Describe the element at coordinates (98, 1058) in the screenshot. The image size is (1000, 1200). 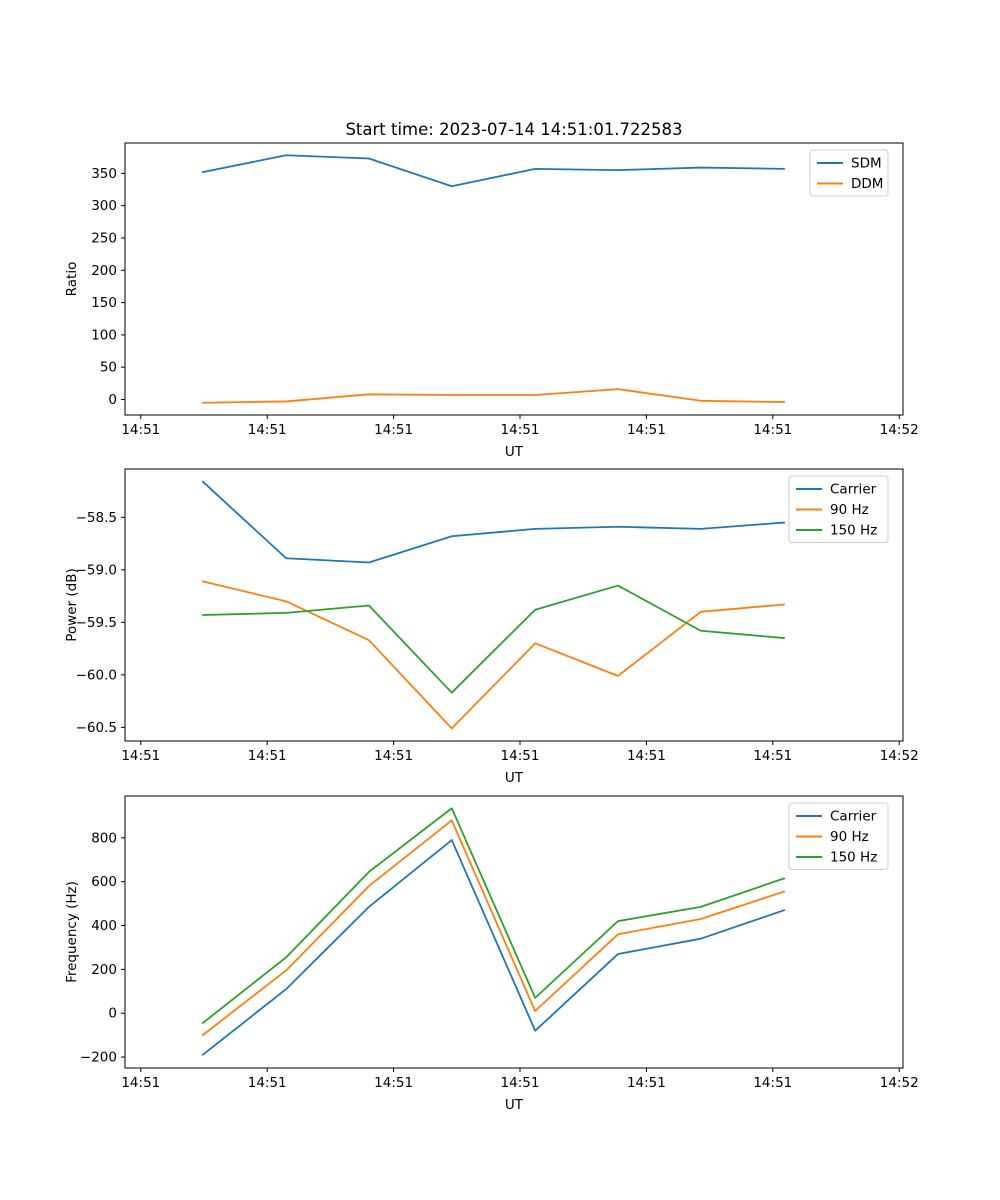
I see `y-tick-label: −200` at that location.